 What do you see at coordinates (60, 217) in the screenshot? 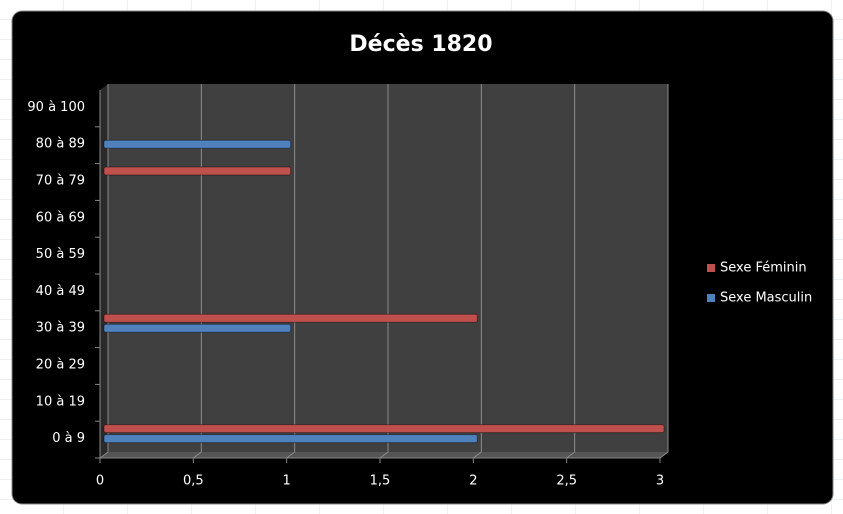
I see `y-tick-label: 60 à 69` at bounding box center [60, 217].